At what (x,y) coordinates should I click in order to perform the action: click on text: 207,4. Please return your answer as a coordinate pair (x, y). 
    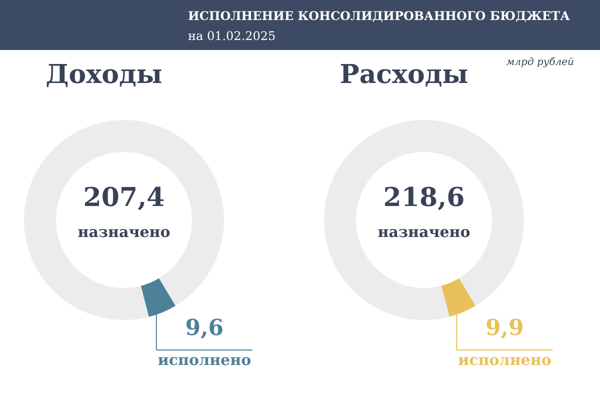
    Looking at the image, I should click on (124, 198).